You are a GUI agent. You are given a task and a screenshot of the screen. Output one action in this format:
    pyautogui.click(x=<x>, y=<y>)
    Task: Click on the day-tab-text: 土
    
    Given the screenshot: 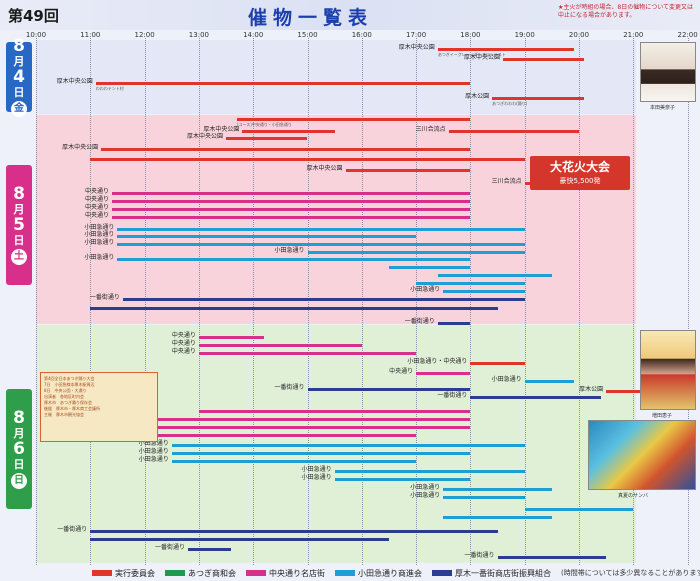 What is the action you would take?
    pyautogui.click(x=19, y=256)
    